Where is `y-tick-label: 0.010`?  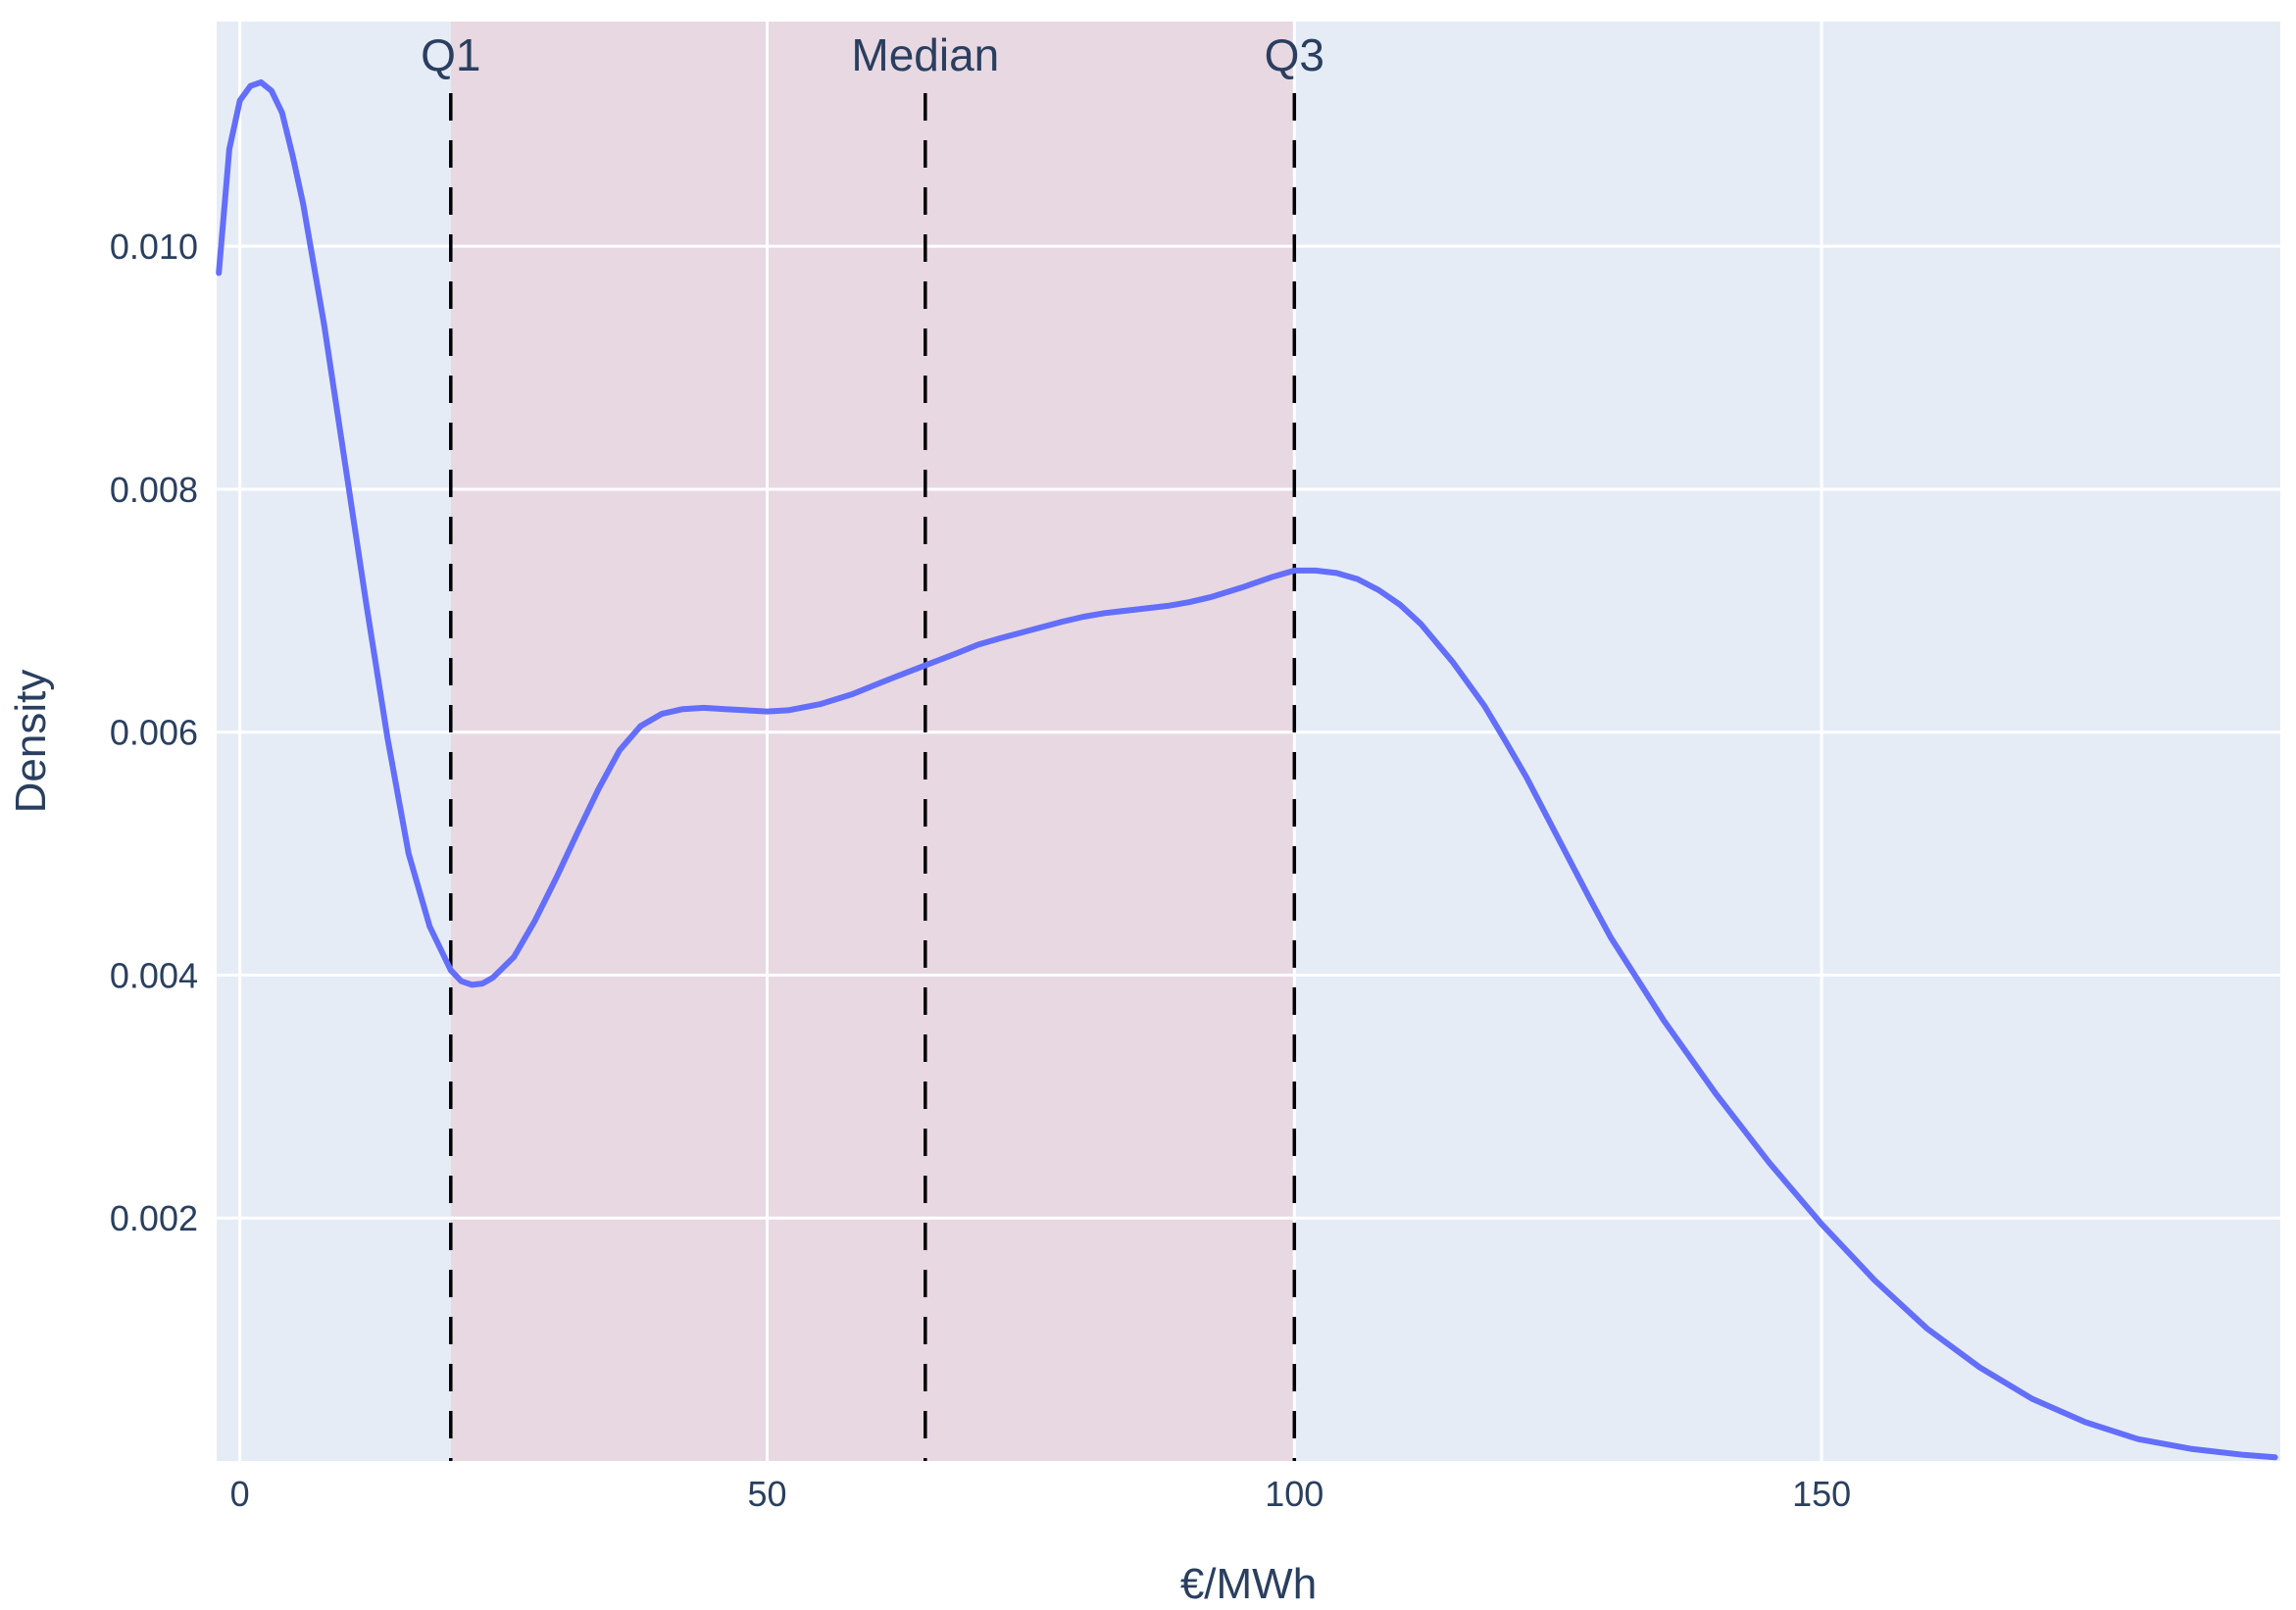 y-tick-label: 0.010 is located at coordinates (154, 246).